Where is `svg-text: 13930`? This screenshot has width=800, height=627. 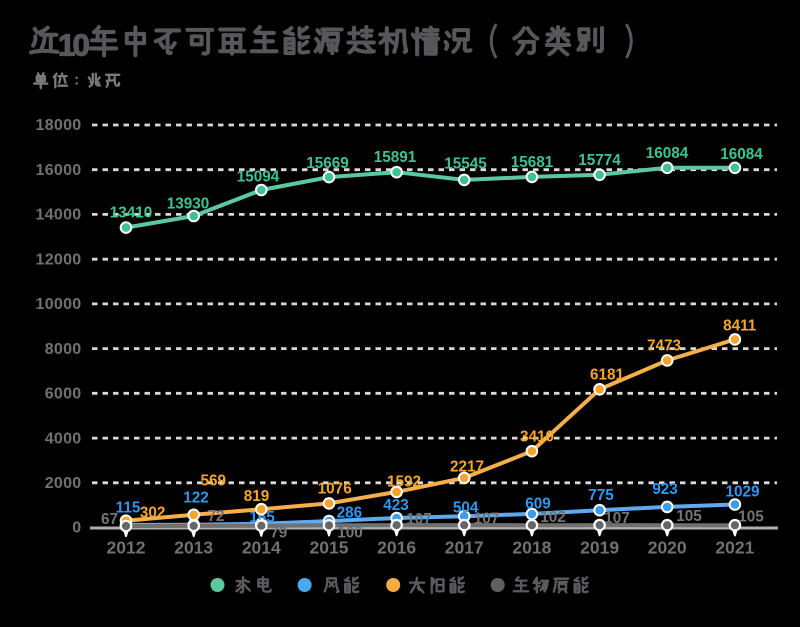
svg-text: 13930 is located at coordinates (188, 203).